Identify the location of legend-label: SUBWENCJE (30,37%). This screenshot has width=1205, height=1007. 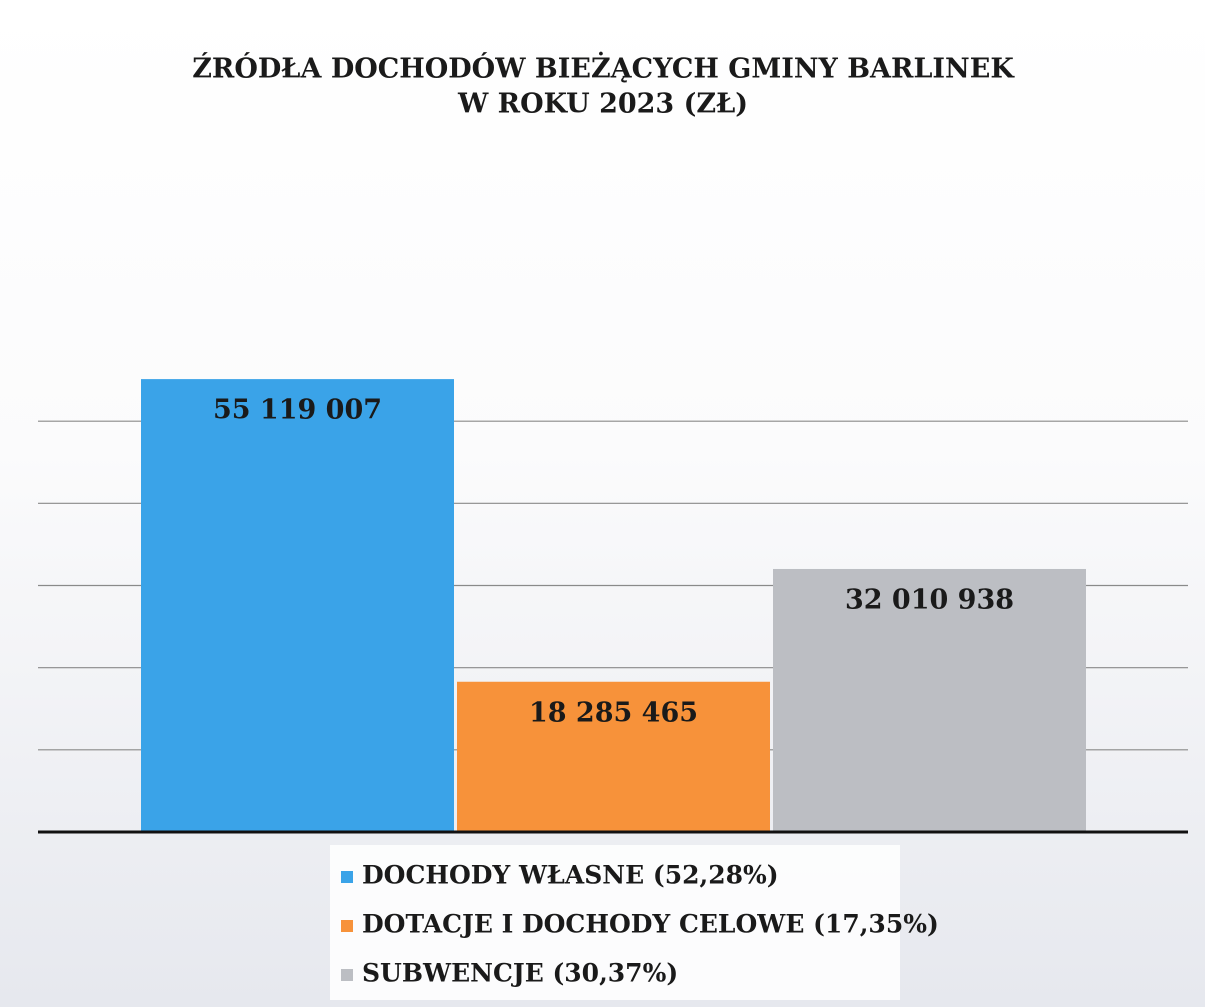
(520, 973).